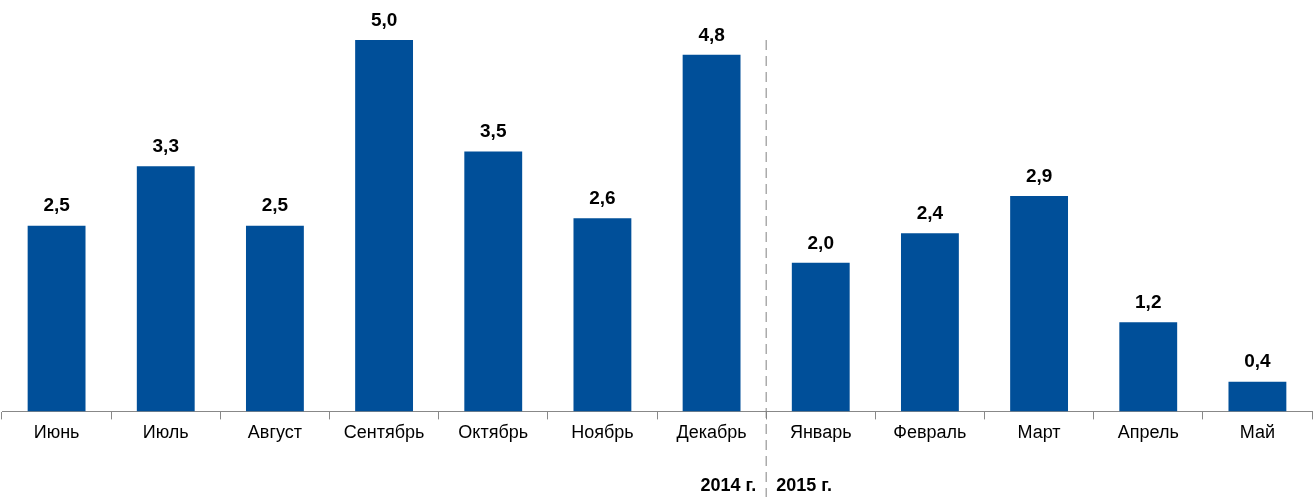 The width and height of the screenshot is (1314, 497). Describe the element at coordinates (711, 34) in the screenshot. I see `data-label: 4,8` at that location.